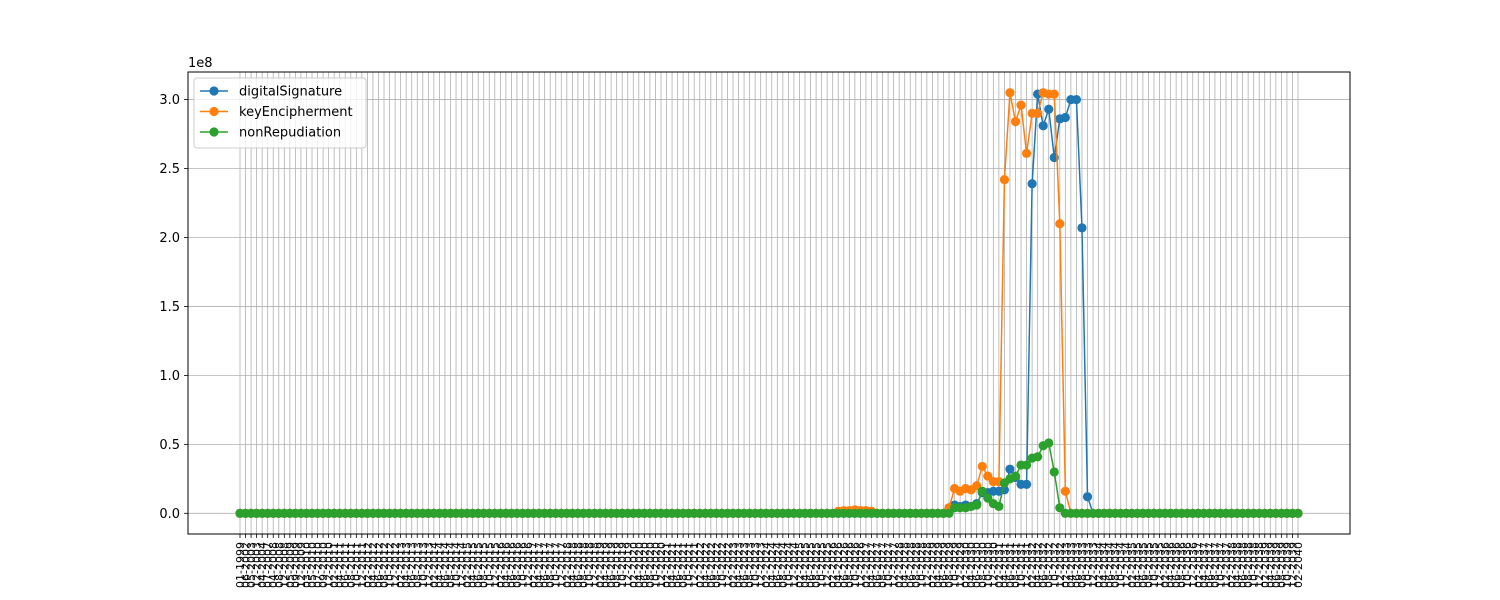  I want to click on x-tick-label: 10-2019, so click(622, 565).